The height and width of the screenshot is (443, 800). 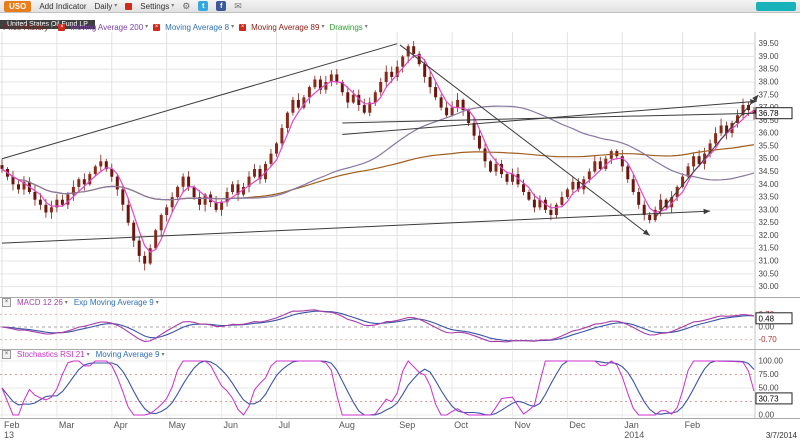 I want to click on svg-text: 39.50, so click(x=769, y=43).